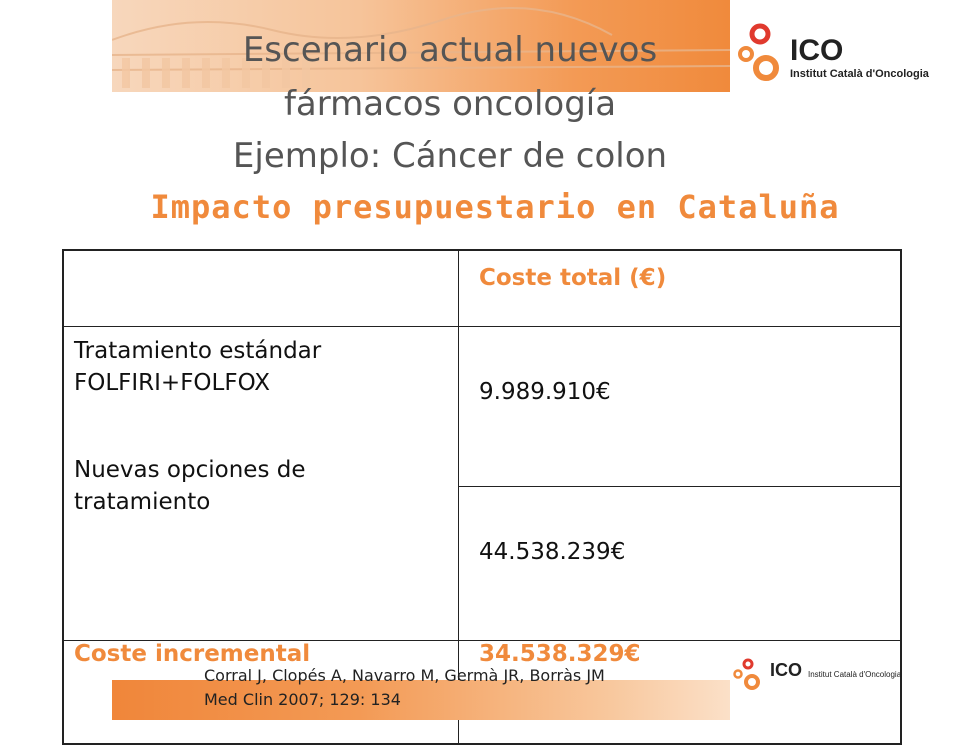 The width and height of the screenshot is (960, 745). Describe the element at coordinates (817, 50) in the screenshot. I see `logo-name: ICO` at that location.